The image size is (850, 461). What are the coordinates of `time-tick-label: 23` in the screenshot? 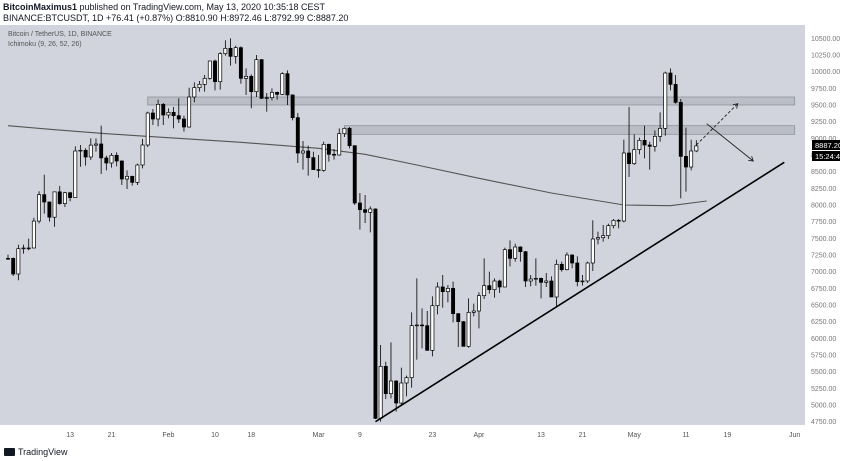 It's located at (432, 435).